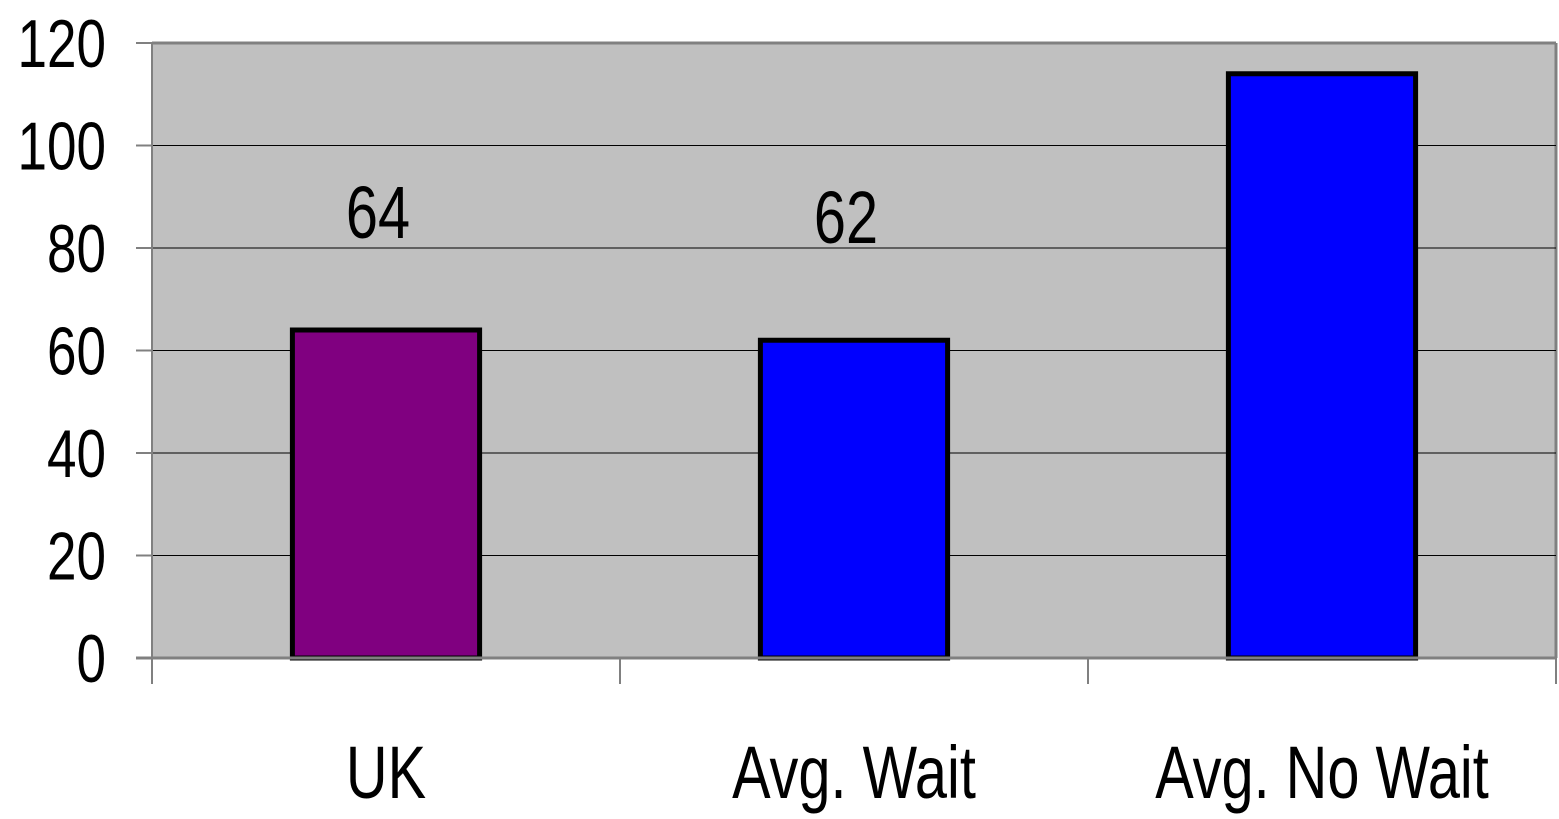 Image resolution: width=1559 pixels, height=819 pixels. Describe the element at coordinates (1322, 366) in the screenshot. I see `bar-avg-no-wait` at that location.